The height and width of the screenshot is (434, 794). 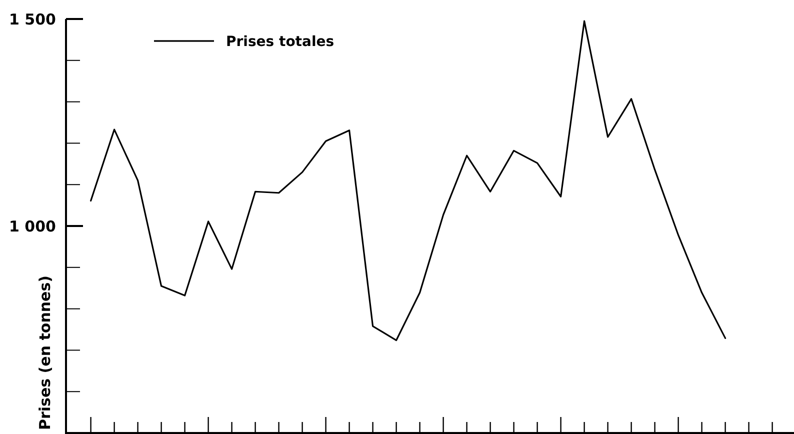 I want to click on y-tick-label: 1 500, so click(x=32, y=19).